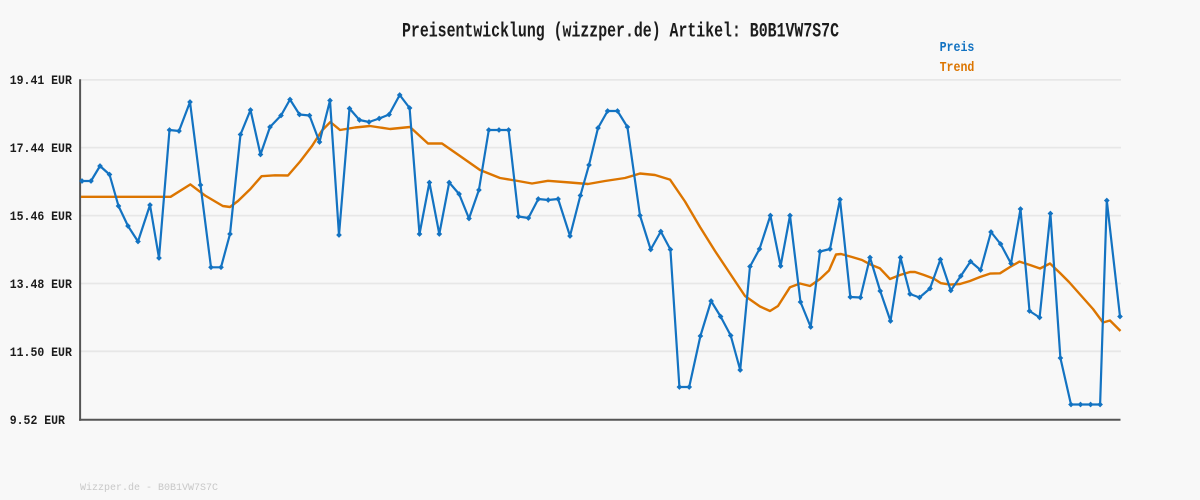 Image resolution: width=1200 pixels, height=500 pixels. What do you see at coordinates (957, 68) in the screenshot?
I see `svg-text: Trend` at bounding box center [957, 68].